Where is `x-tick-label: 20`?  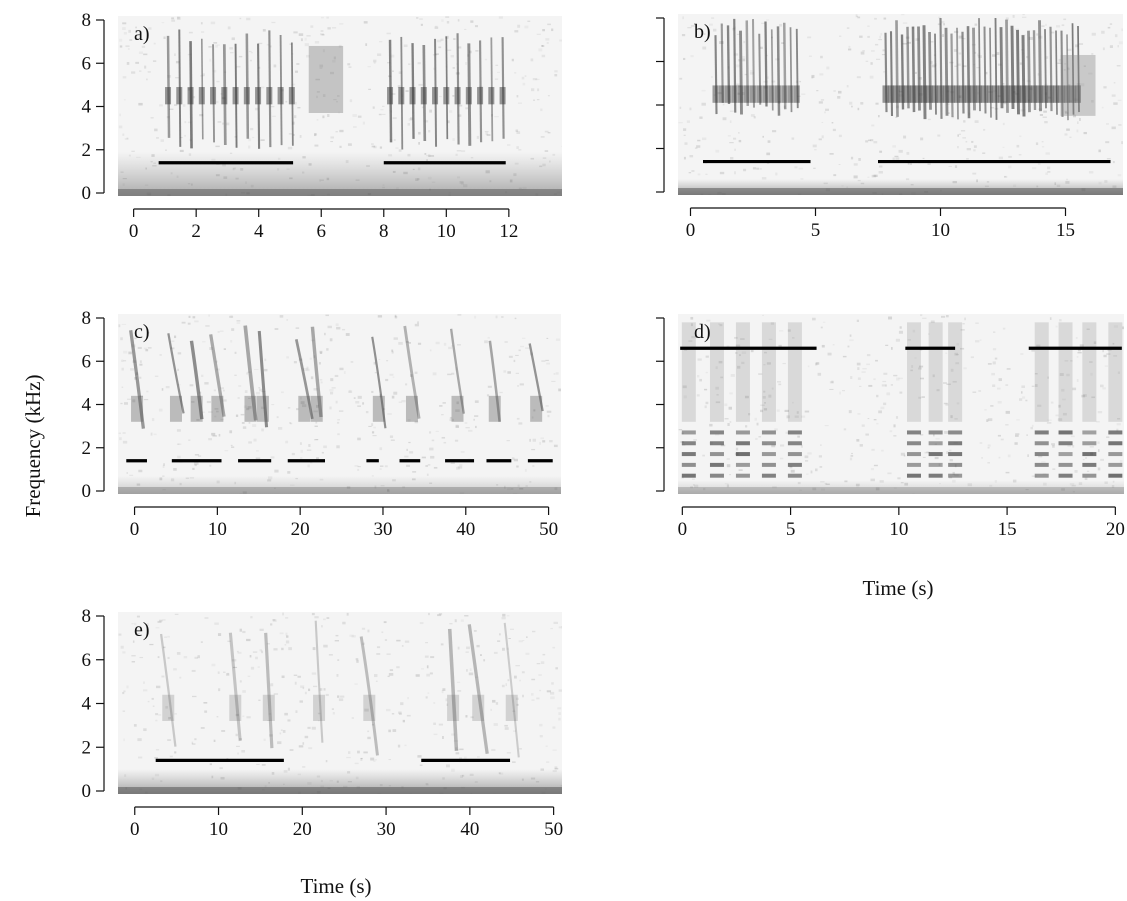 x-tick-label: 20 is located at coordinates (300, 529).